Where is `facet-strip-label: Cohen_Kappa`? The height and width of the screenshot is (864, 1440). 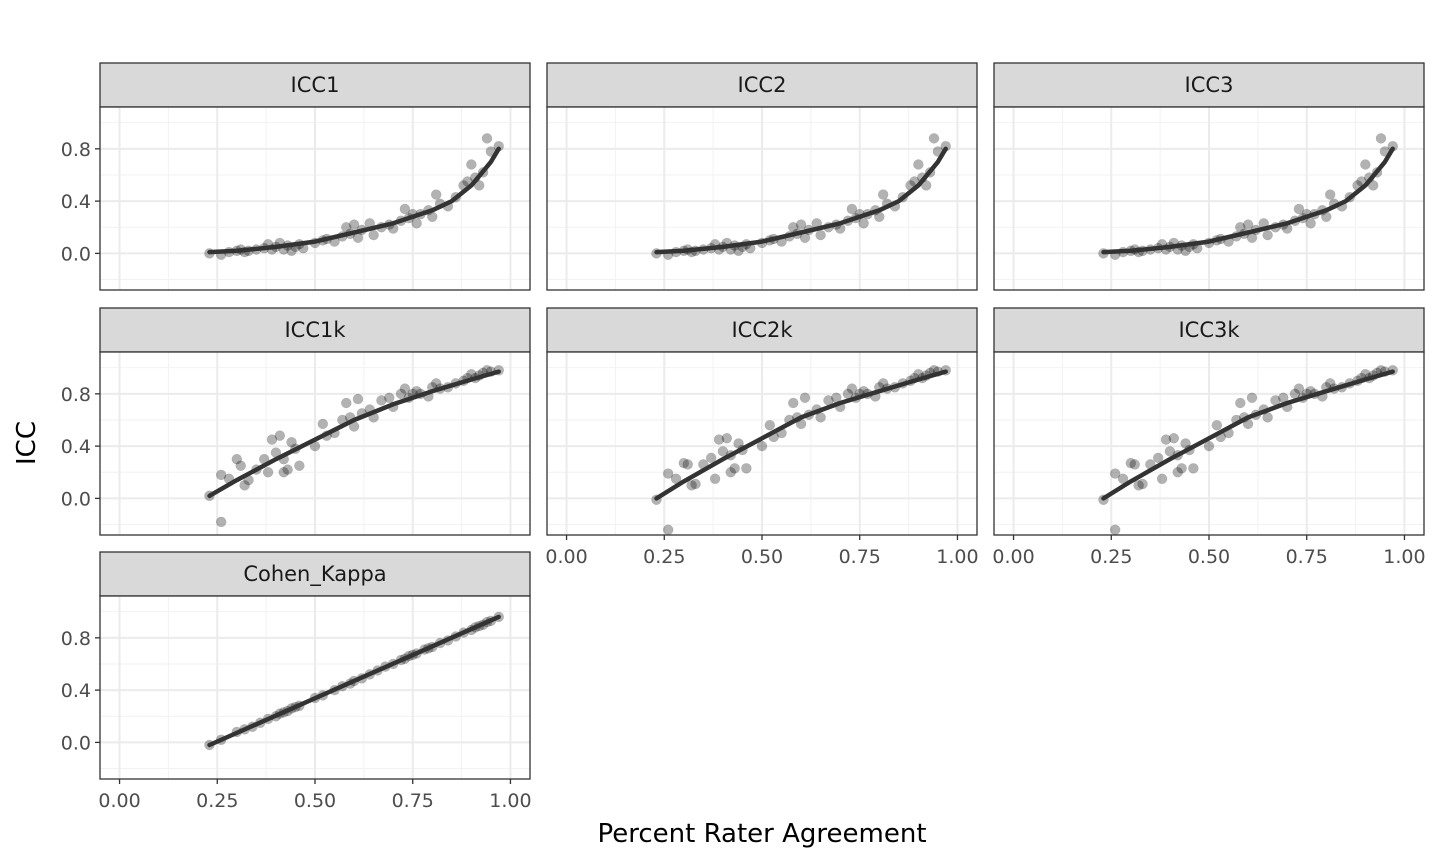
facet-strip-label: Cohen_Kappa is located at coordinates (314, 574).